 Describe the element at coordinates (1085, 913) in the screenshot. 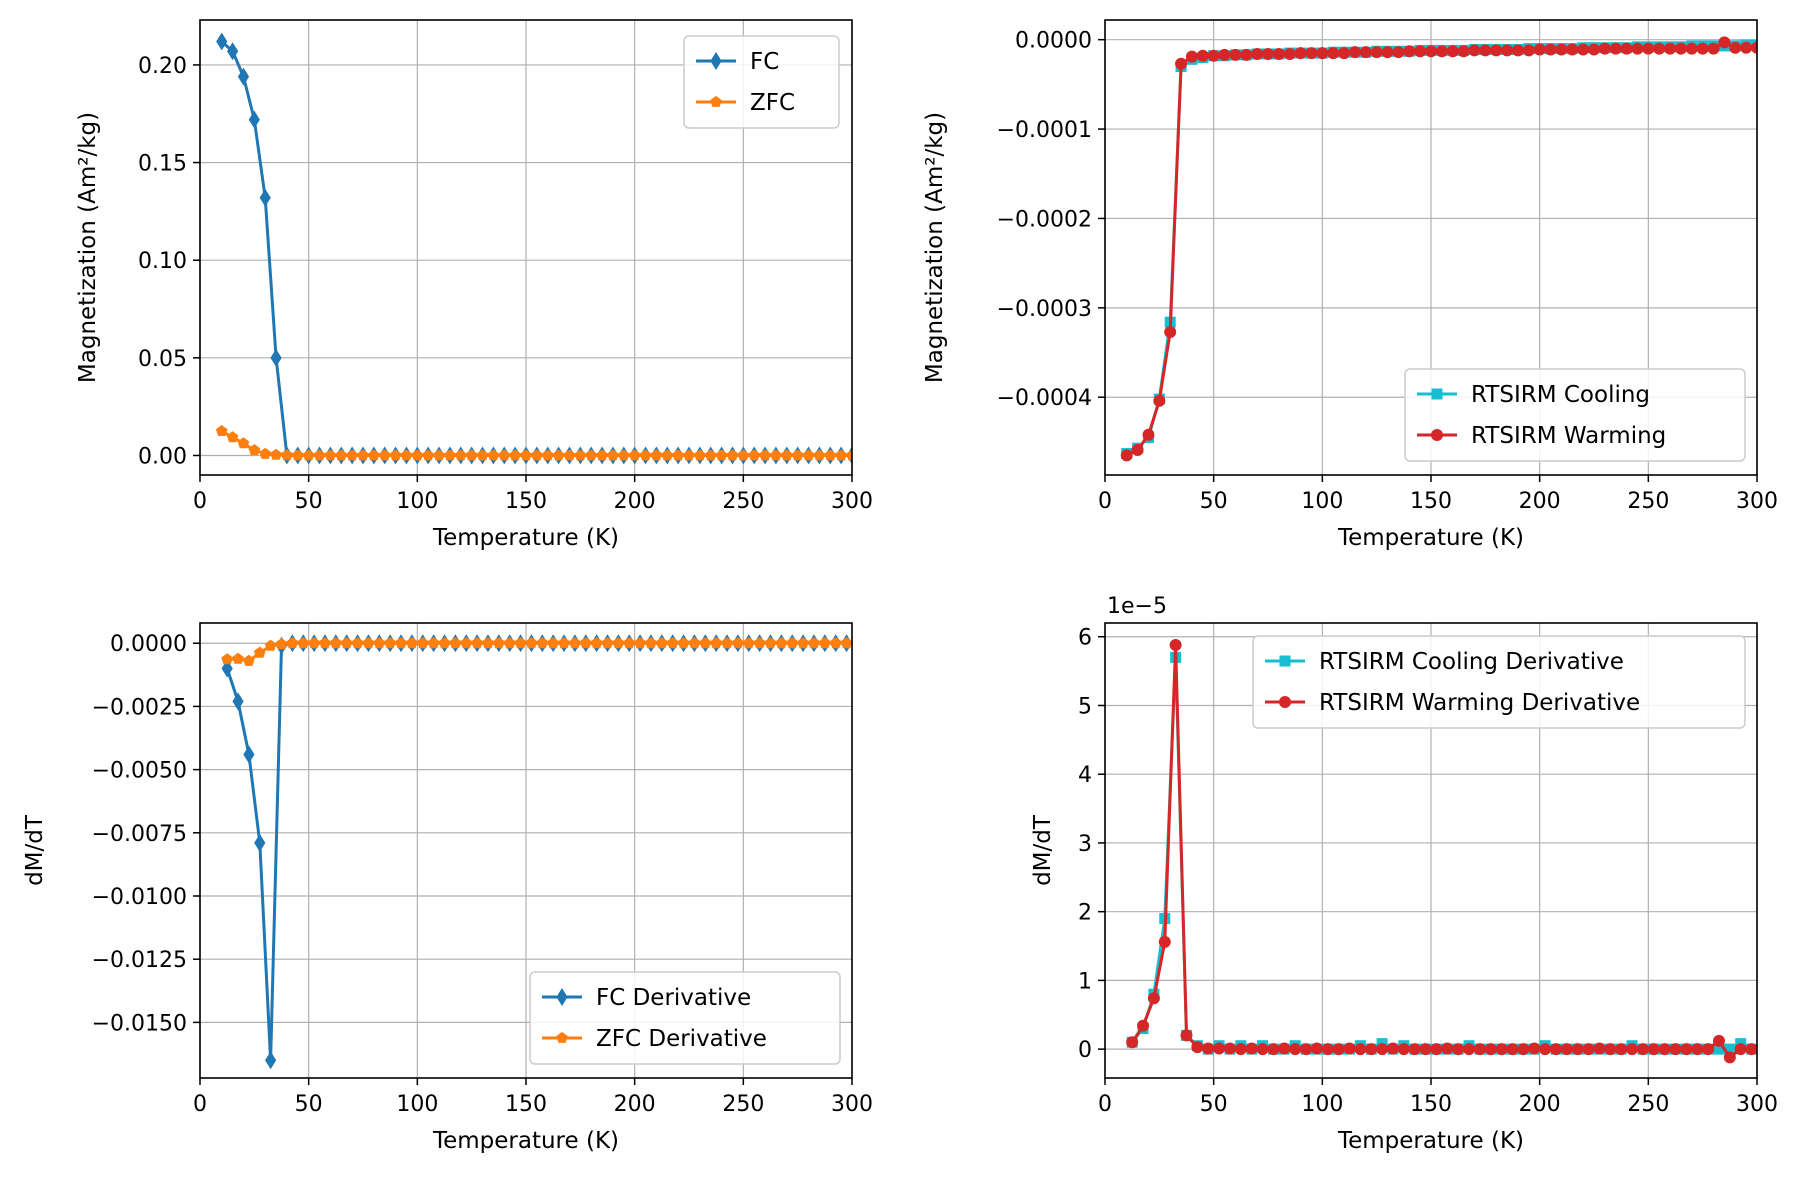

I see `y-tick-label: 2` at that location.